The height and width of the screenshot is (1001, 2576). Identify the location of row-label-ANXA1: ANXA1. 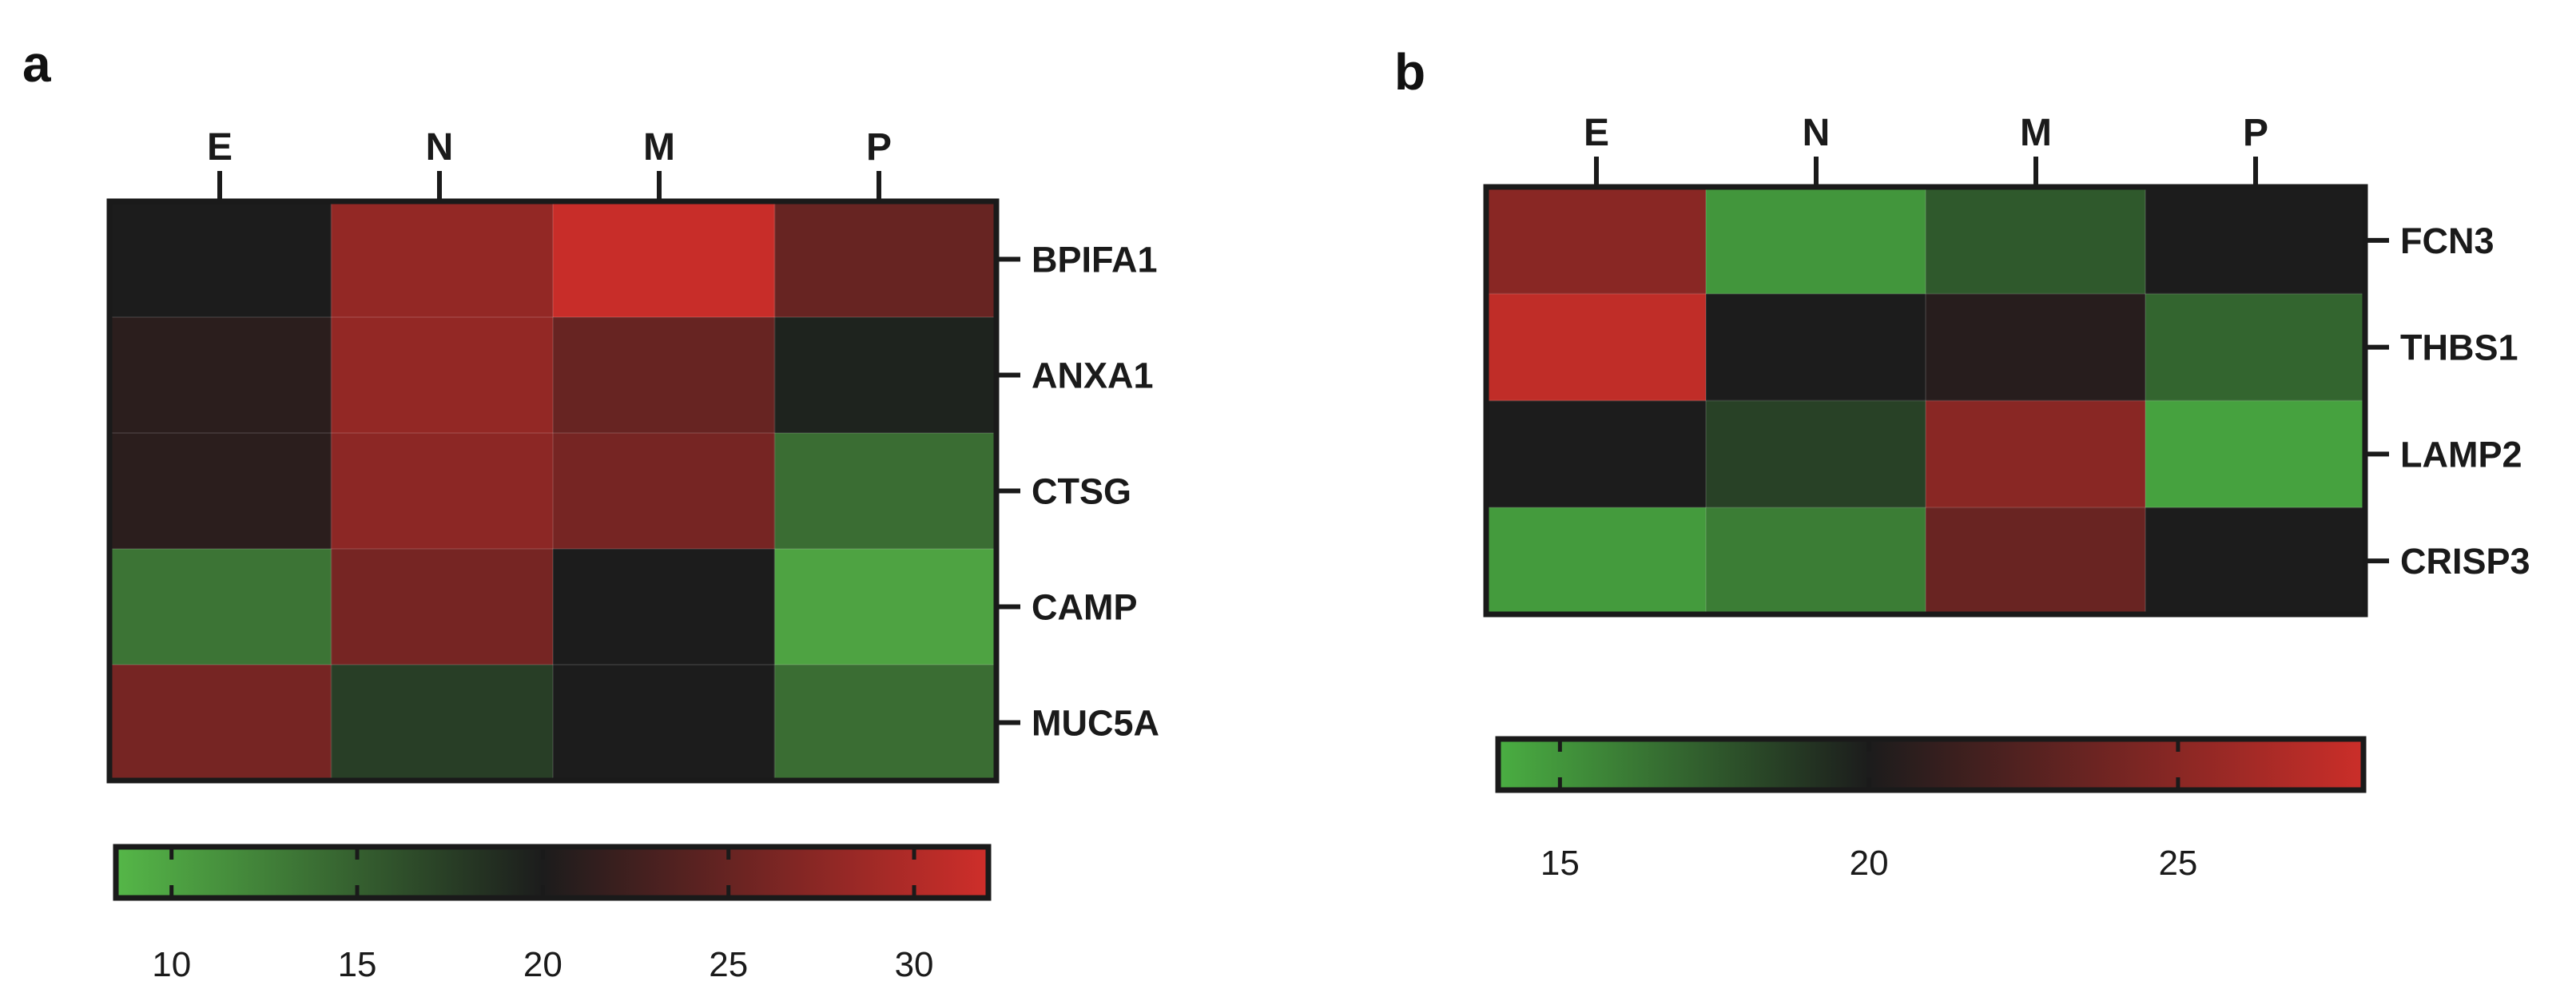
(1093, 376).